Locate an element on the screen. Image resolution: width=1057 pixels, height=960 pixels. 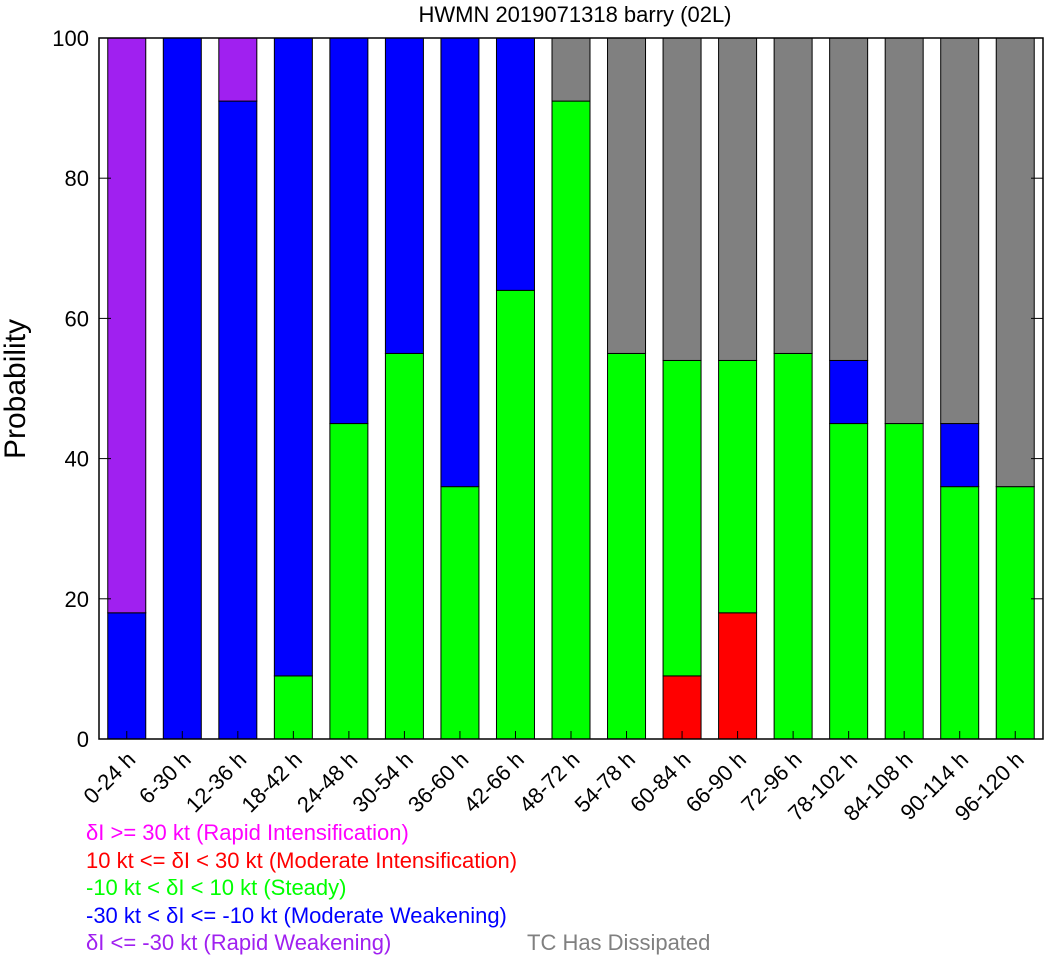
y-tick-label: 20 is located at coordinates (77, 599).